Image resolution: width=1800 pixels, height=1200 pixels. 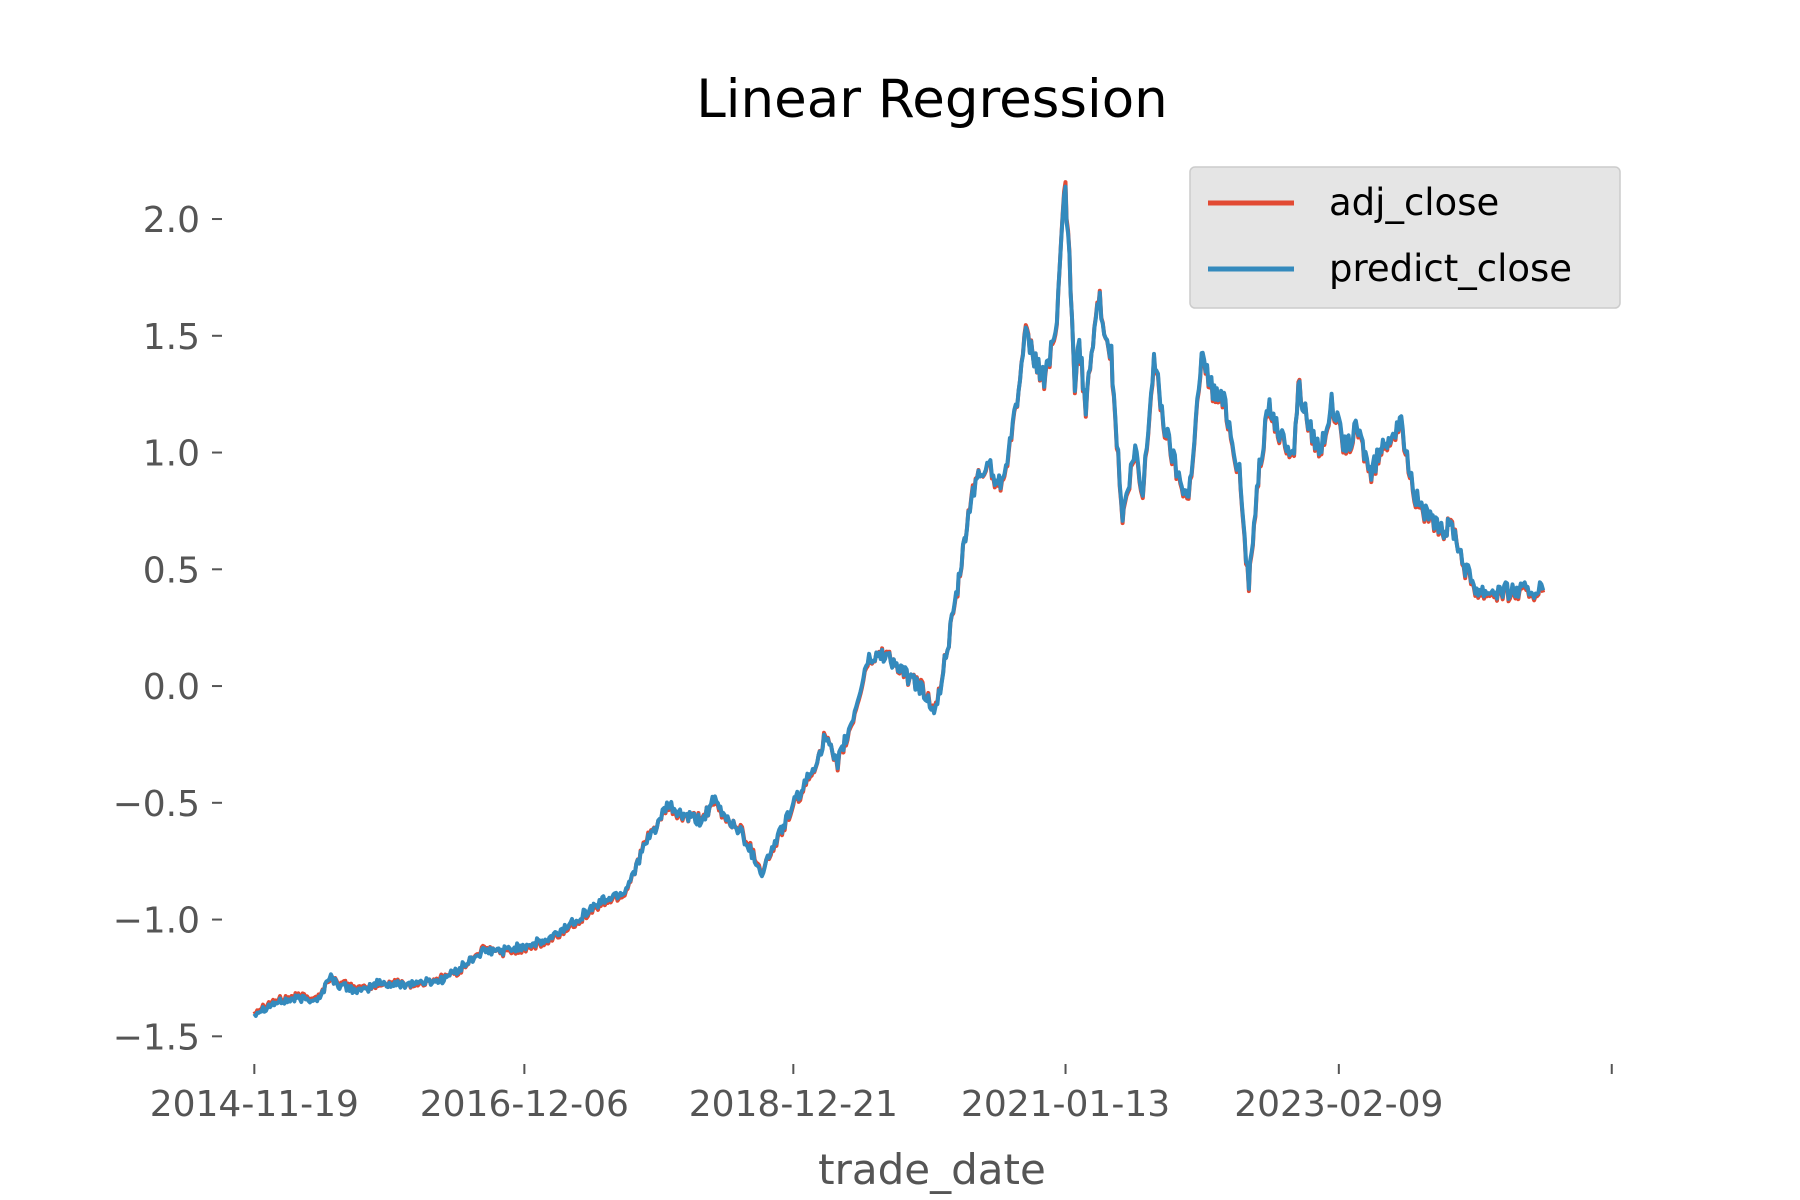 I want to click on legend-label: adj_close, so click(x=1414, y=202).